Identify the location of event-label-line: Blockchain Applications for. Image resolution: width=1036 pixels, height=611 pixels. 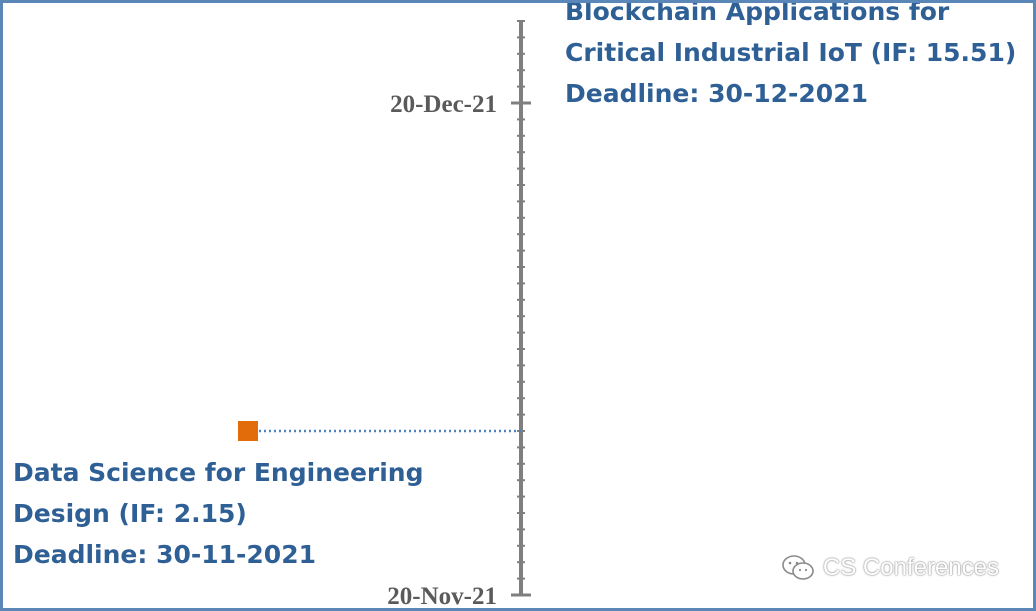
(757, 14).